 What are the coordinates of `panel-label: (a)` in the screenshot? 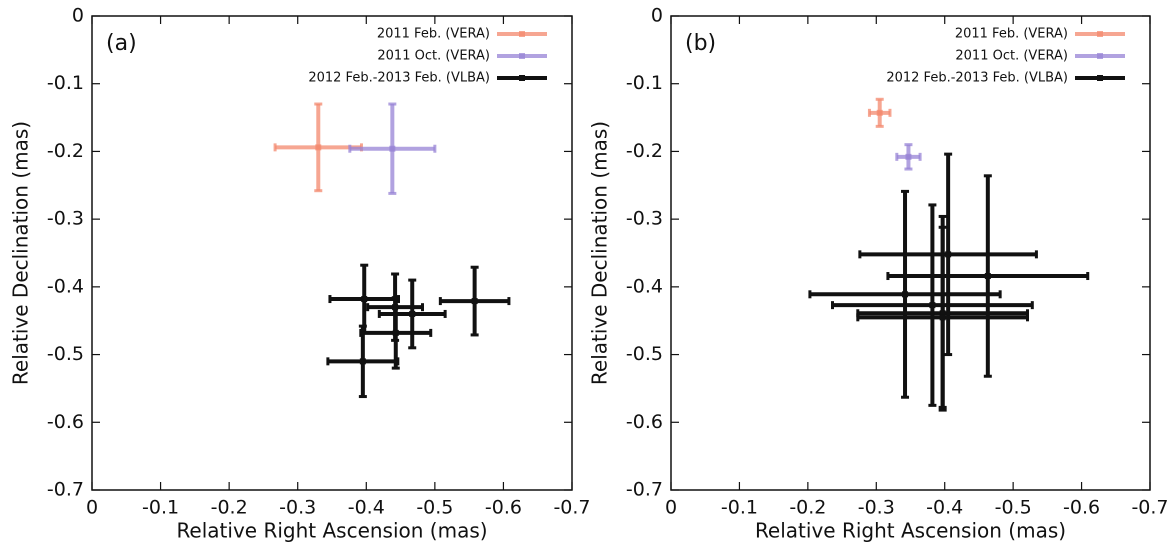 It's located at (121, 43).